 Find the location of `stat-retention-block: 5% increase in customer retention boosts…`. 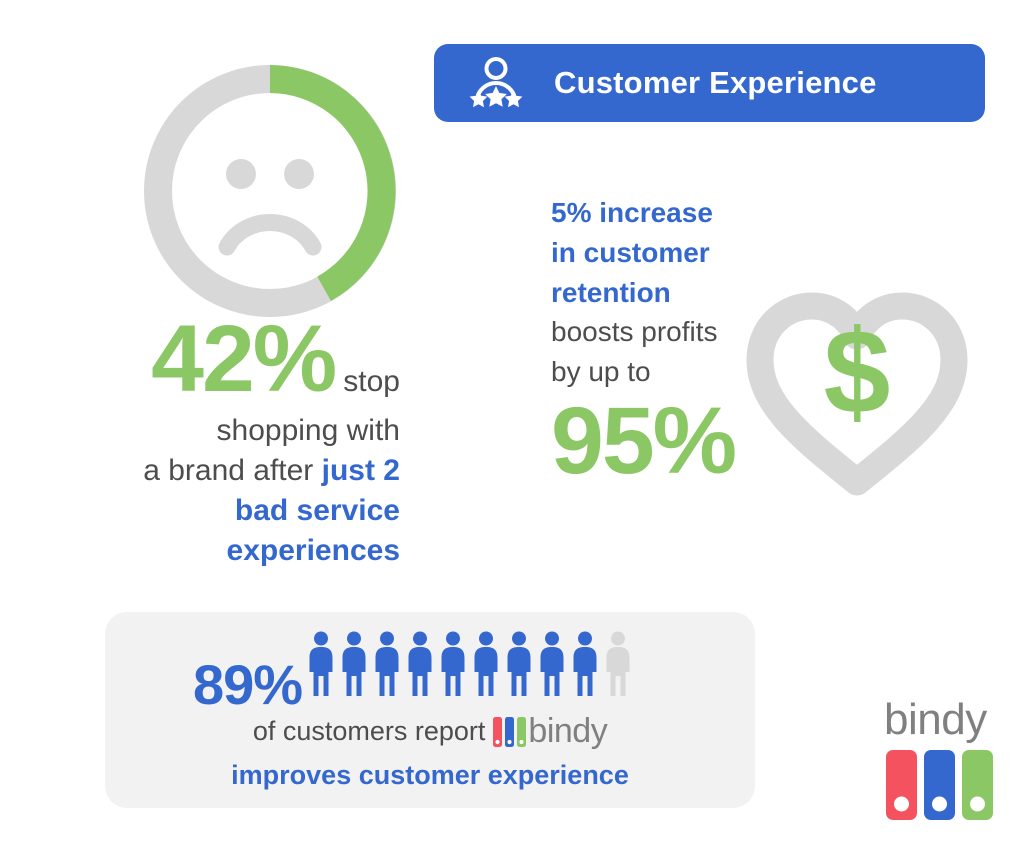

stat-retention-block: 5% increase in customer retention boosts… is located at coordinates (676, 341).